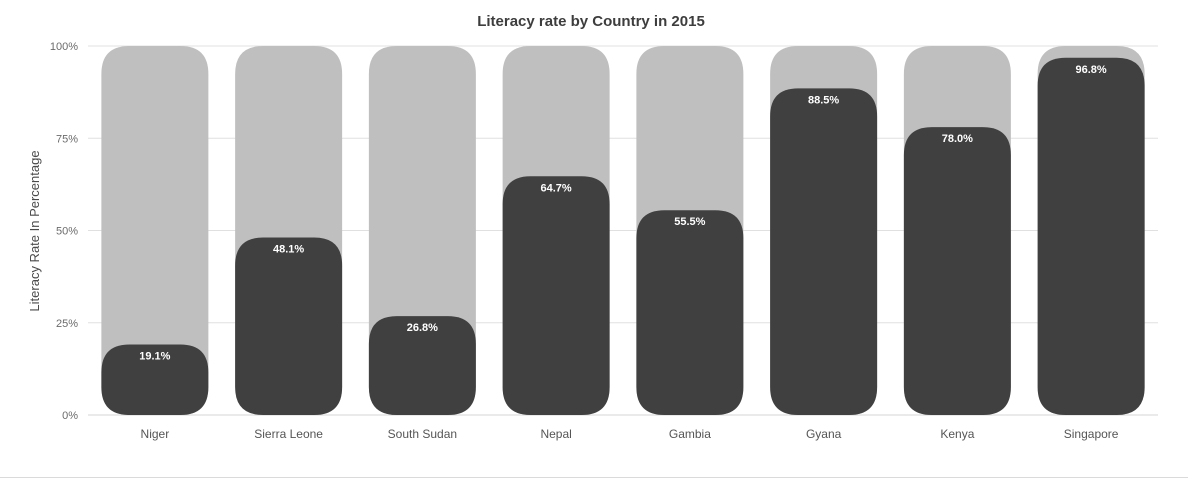 This screenshot has height=484, width=1188. What do you see at coordinates (67, 232) in the screenshot?
I see `y-tick-label: 50%` at bounding box center [67, 232].